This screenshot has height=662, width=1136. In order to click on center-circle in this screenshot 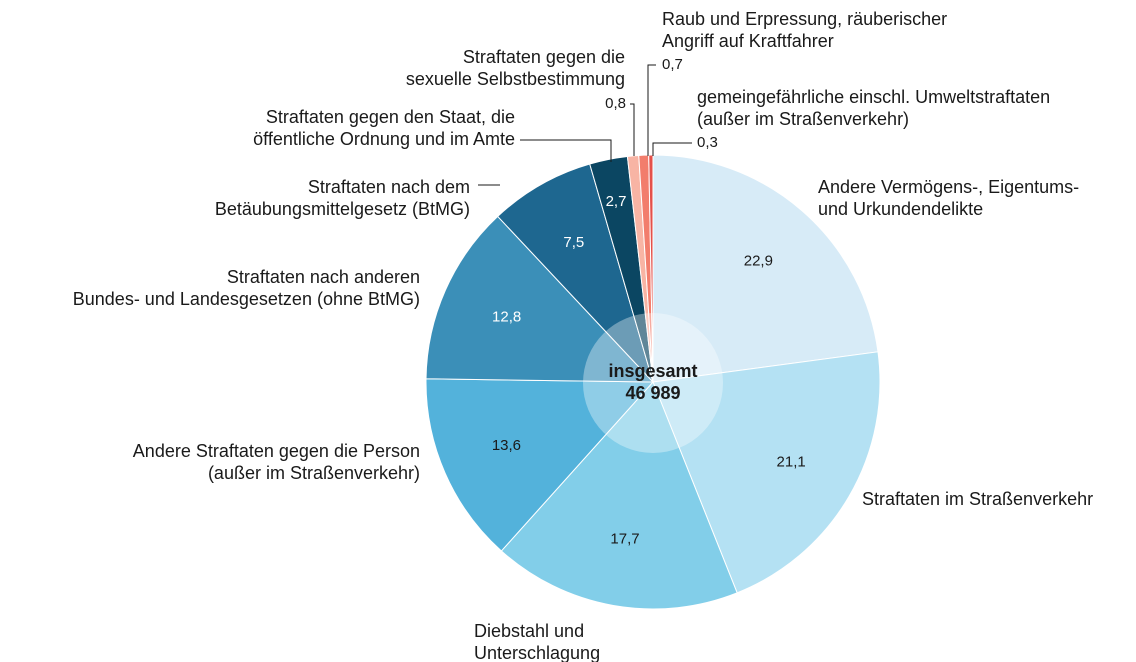, I will do `click(653, 383)`.